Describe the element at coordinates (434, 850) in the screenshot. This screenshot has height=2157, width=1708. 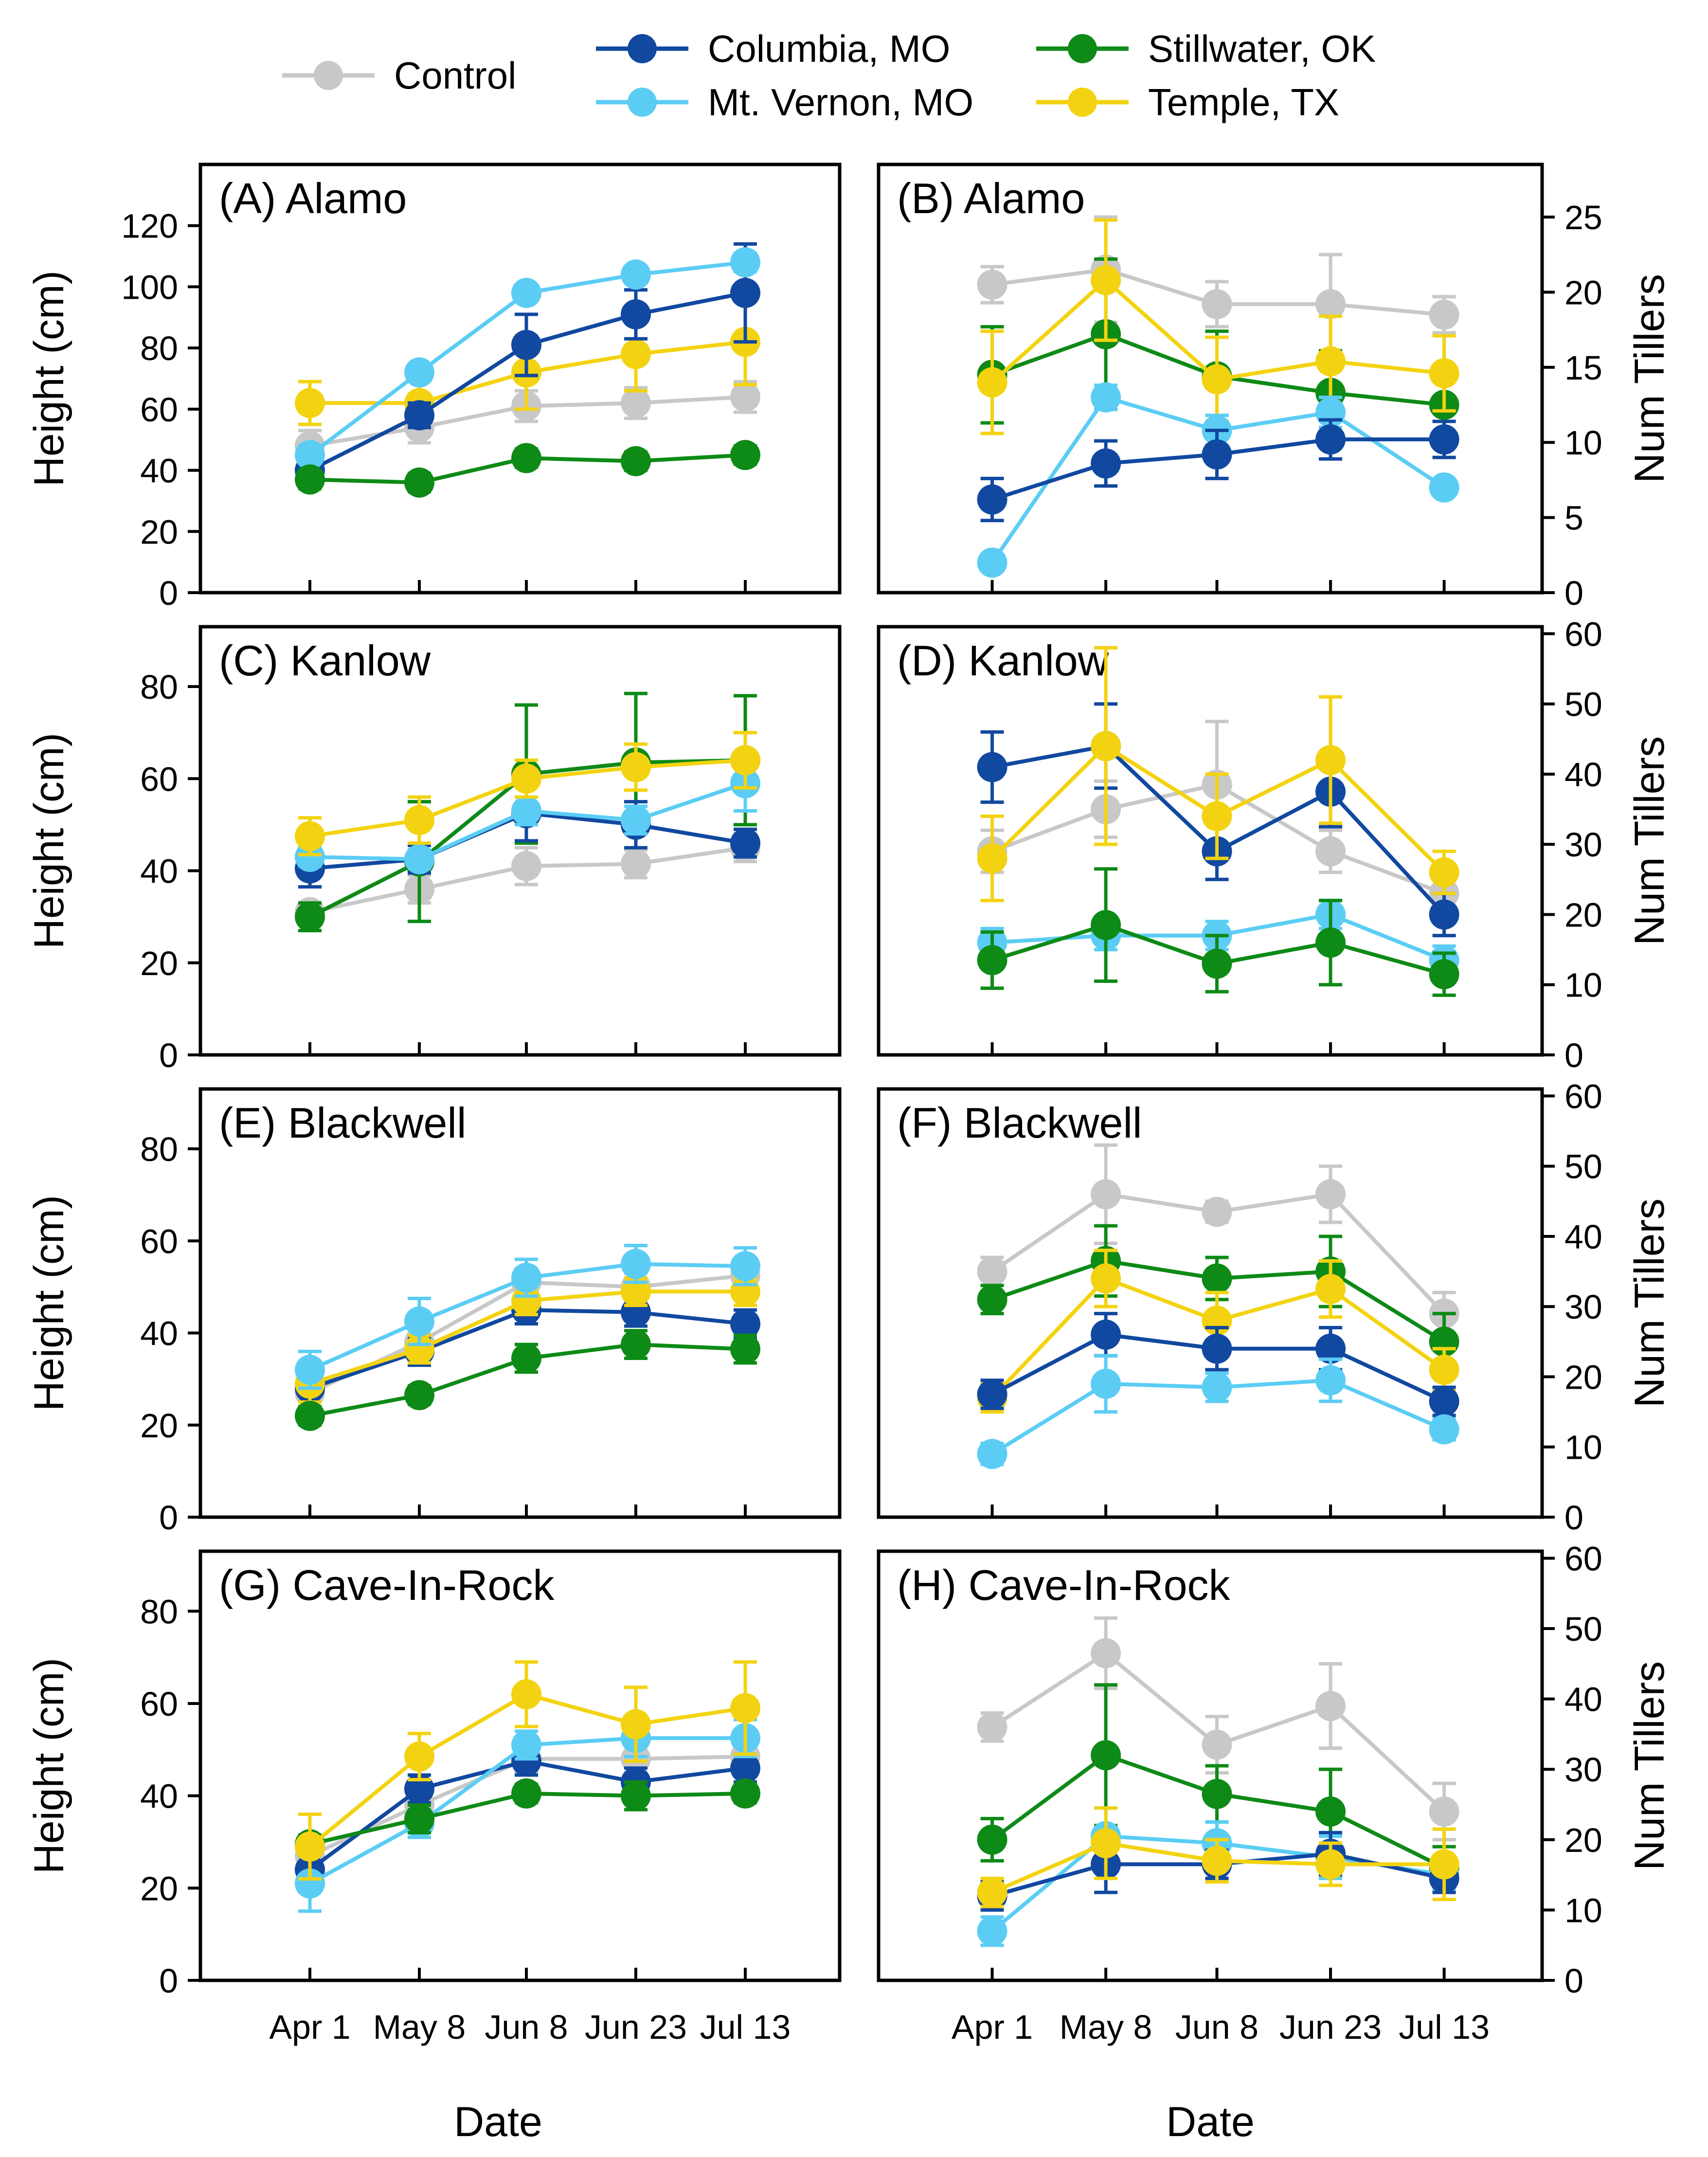
I see `panel-C: (C) Kanlow 0 20 40 60 80 Height (cm)` at that location.